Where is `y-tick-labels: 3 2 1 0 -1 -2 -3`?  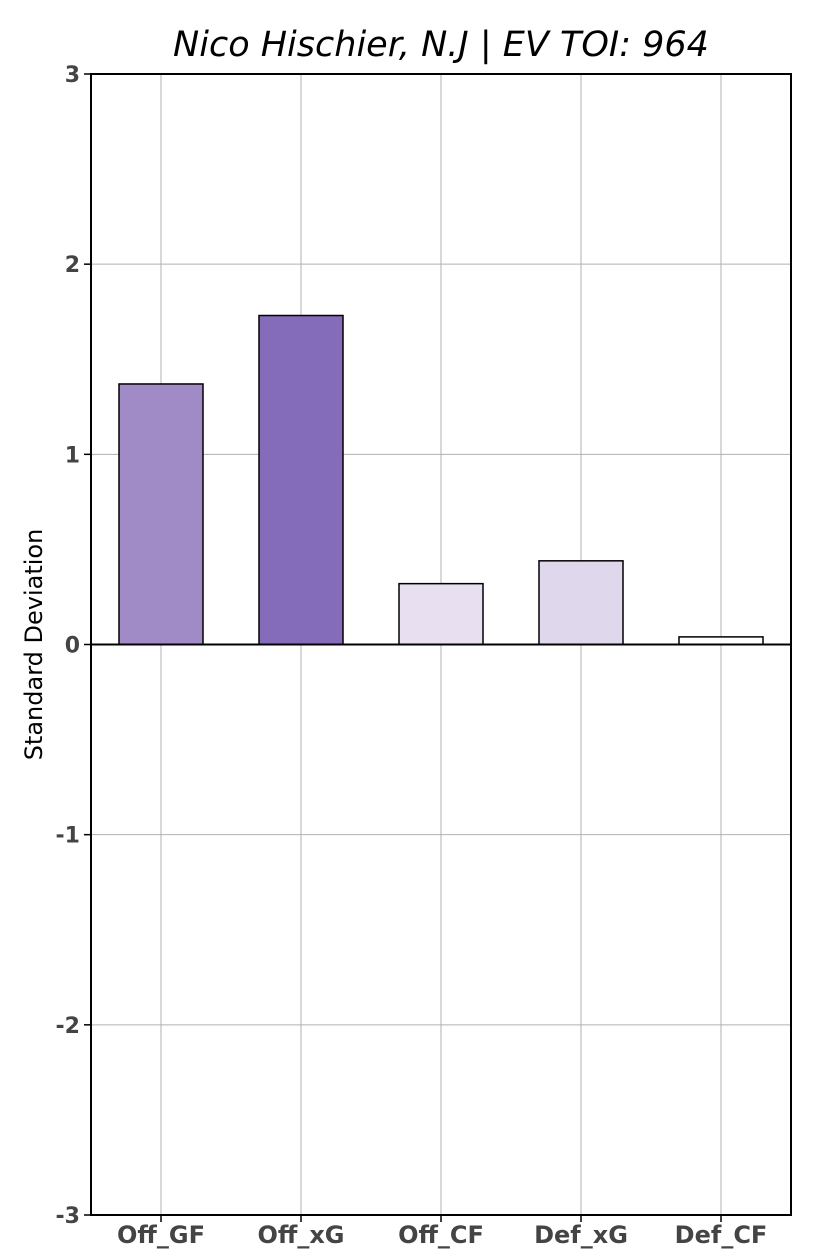 y-tick-labels: 3 2 1 0 -1 -2 -3 is located at coordinates (68, 646).